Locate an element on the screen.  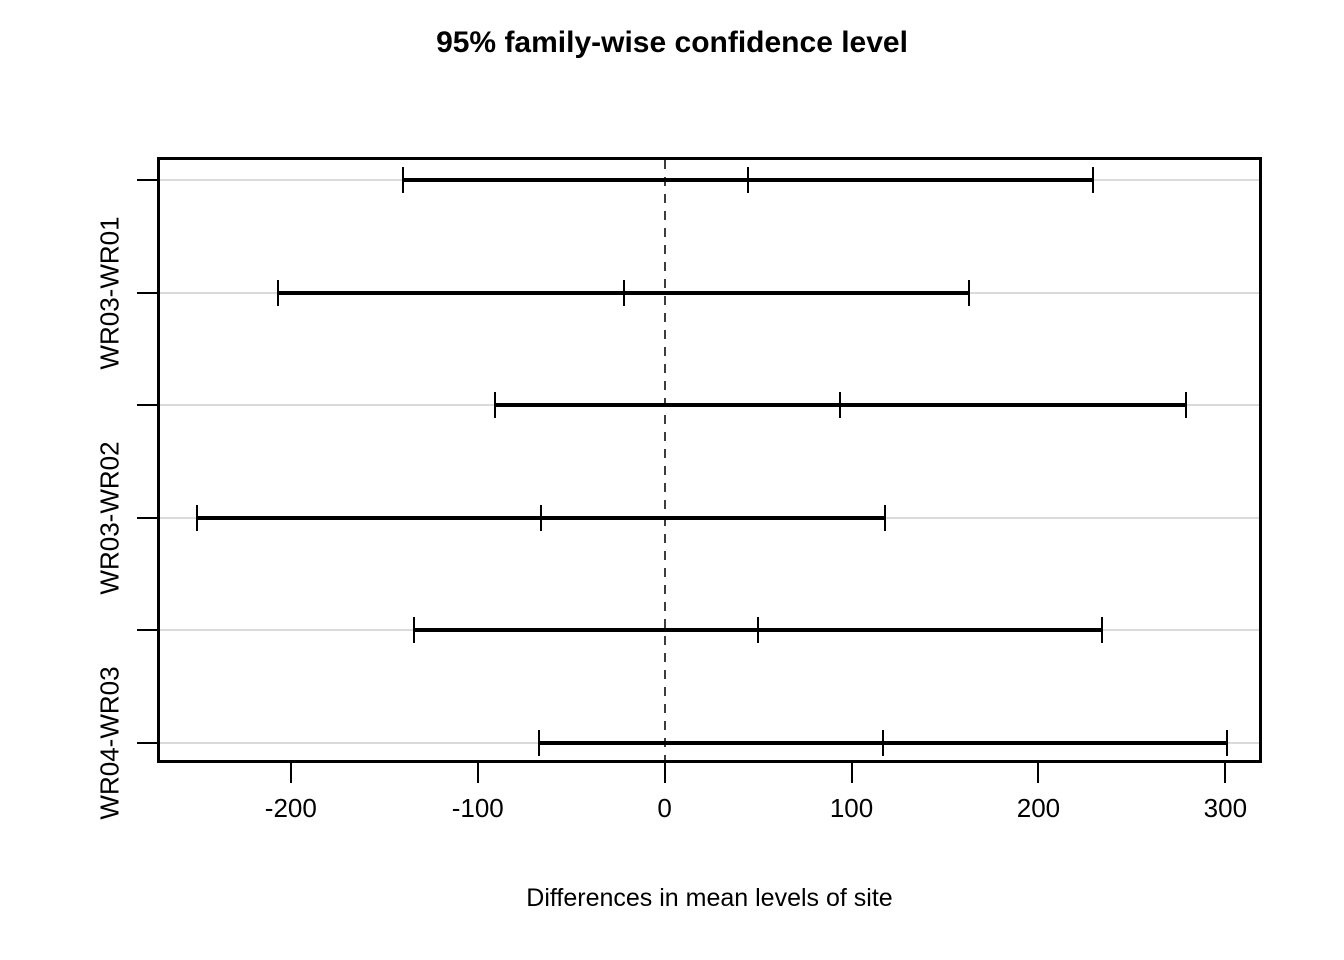
x-tick-label: -100 is located at coordinates (477, 808).